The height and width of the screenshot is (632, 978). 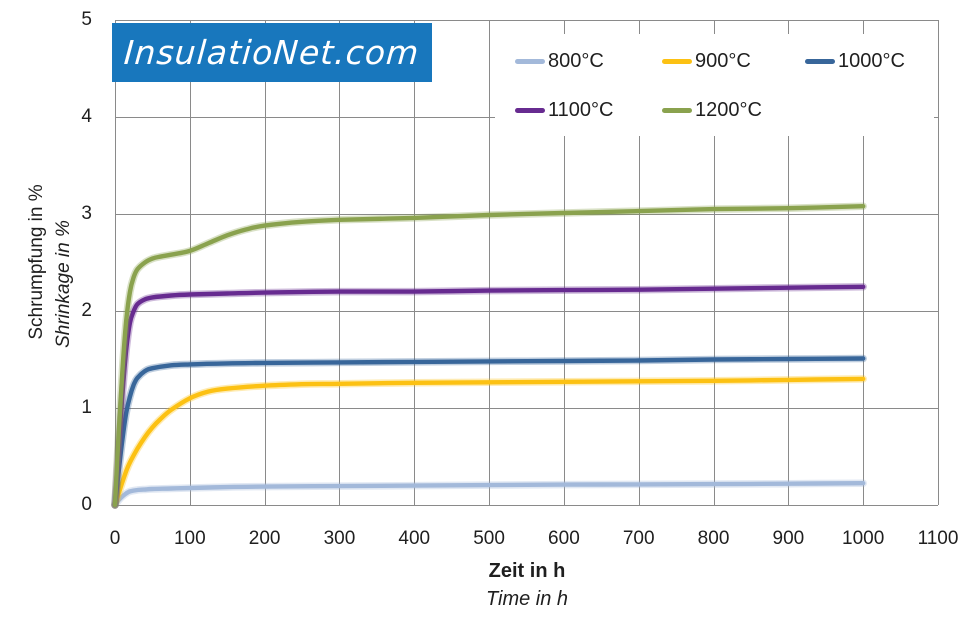 I want to click on legend-item-1000c: 1000°C, so click(x=855, y=61).